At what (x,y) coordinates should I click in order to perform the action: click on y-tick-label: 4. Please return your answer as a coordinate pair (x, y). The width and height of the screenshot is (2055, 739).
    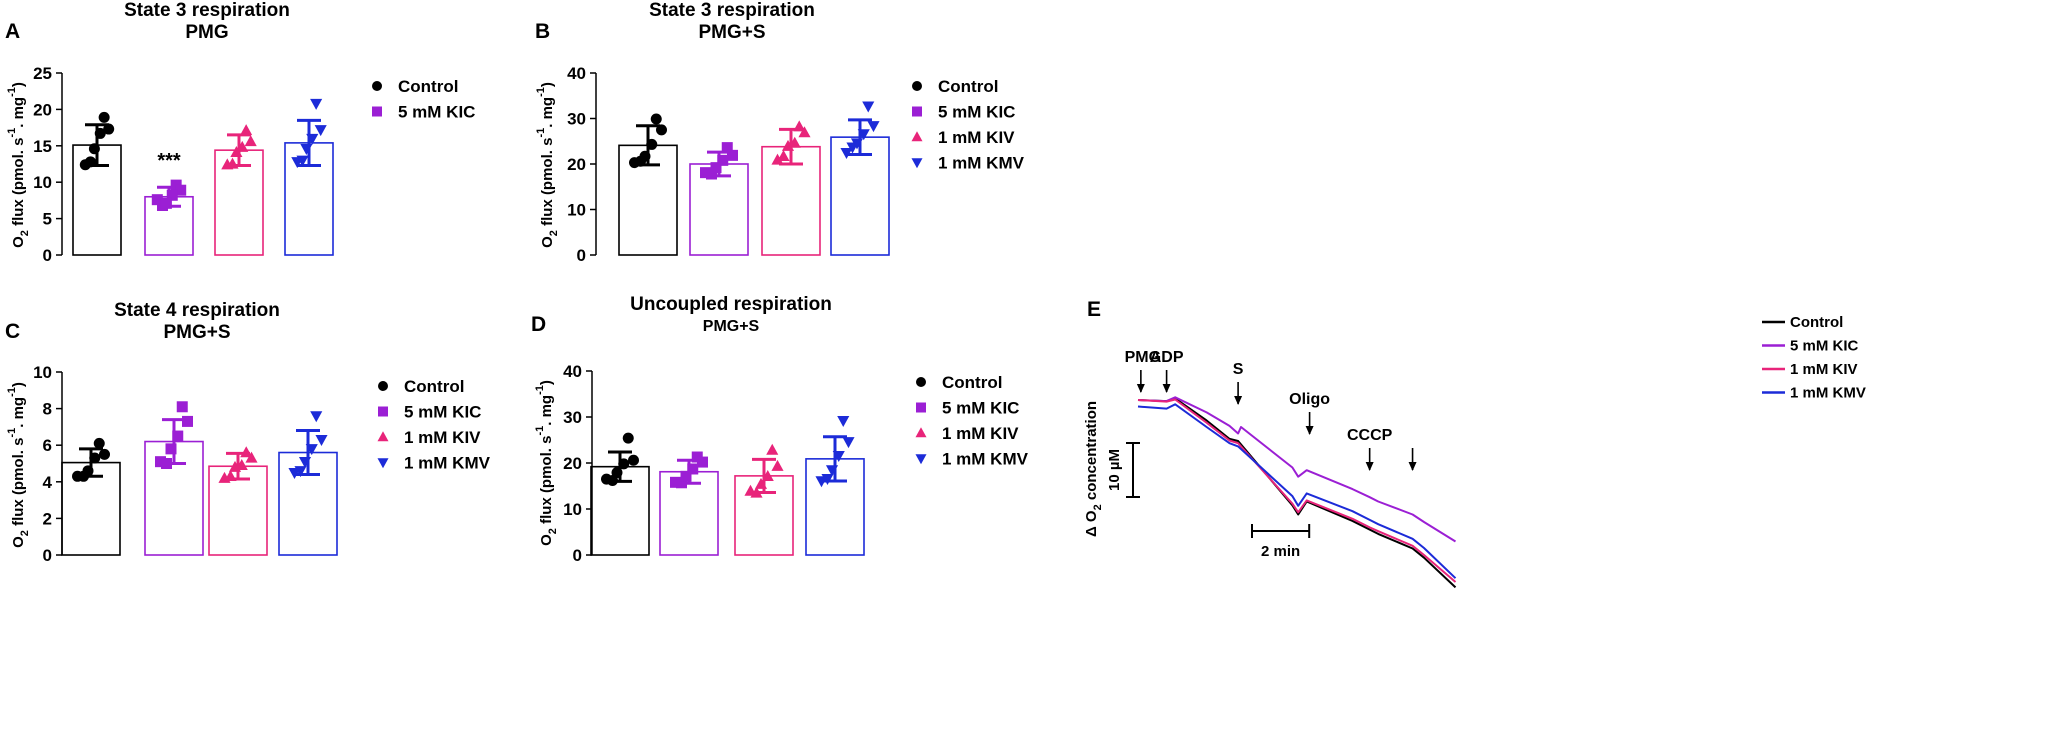
    Looking at the image, I should click on (48, 482).